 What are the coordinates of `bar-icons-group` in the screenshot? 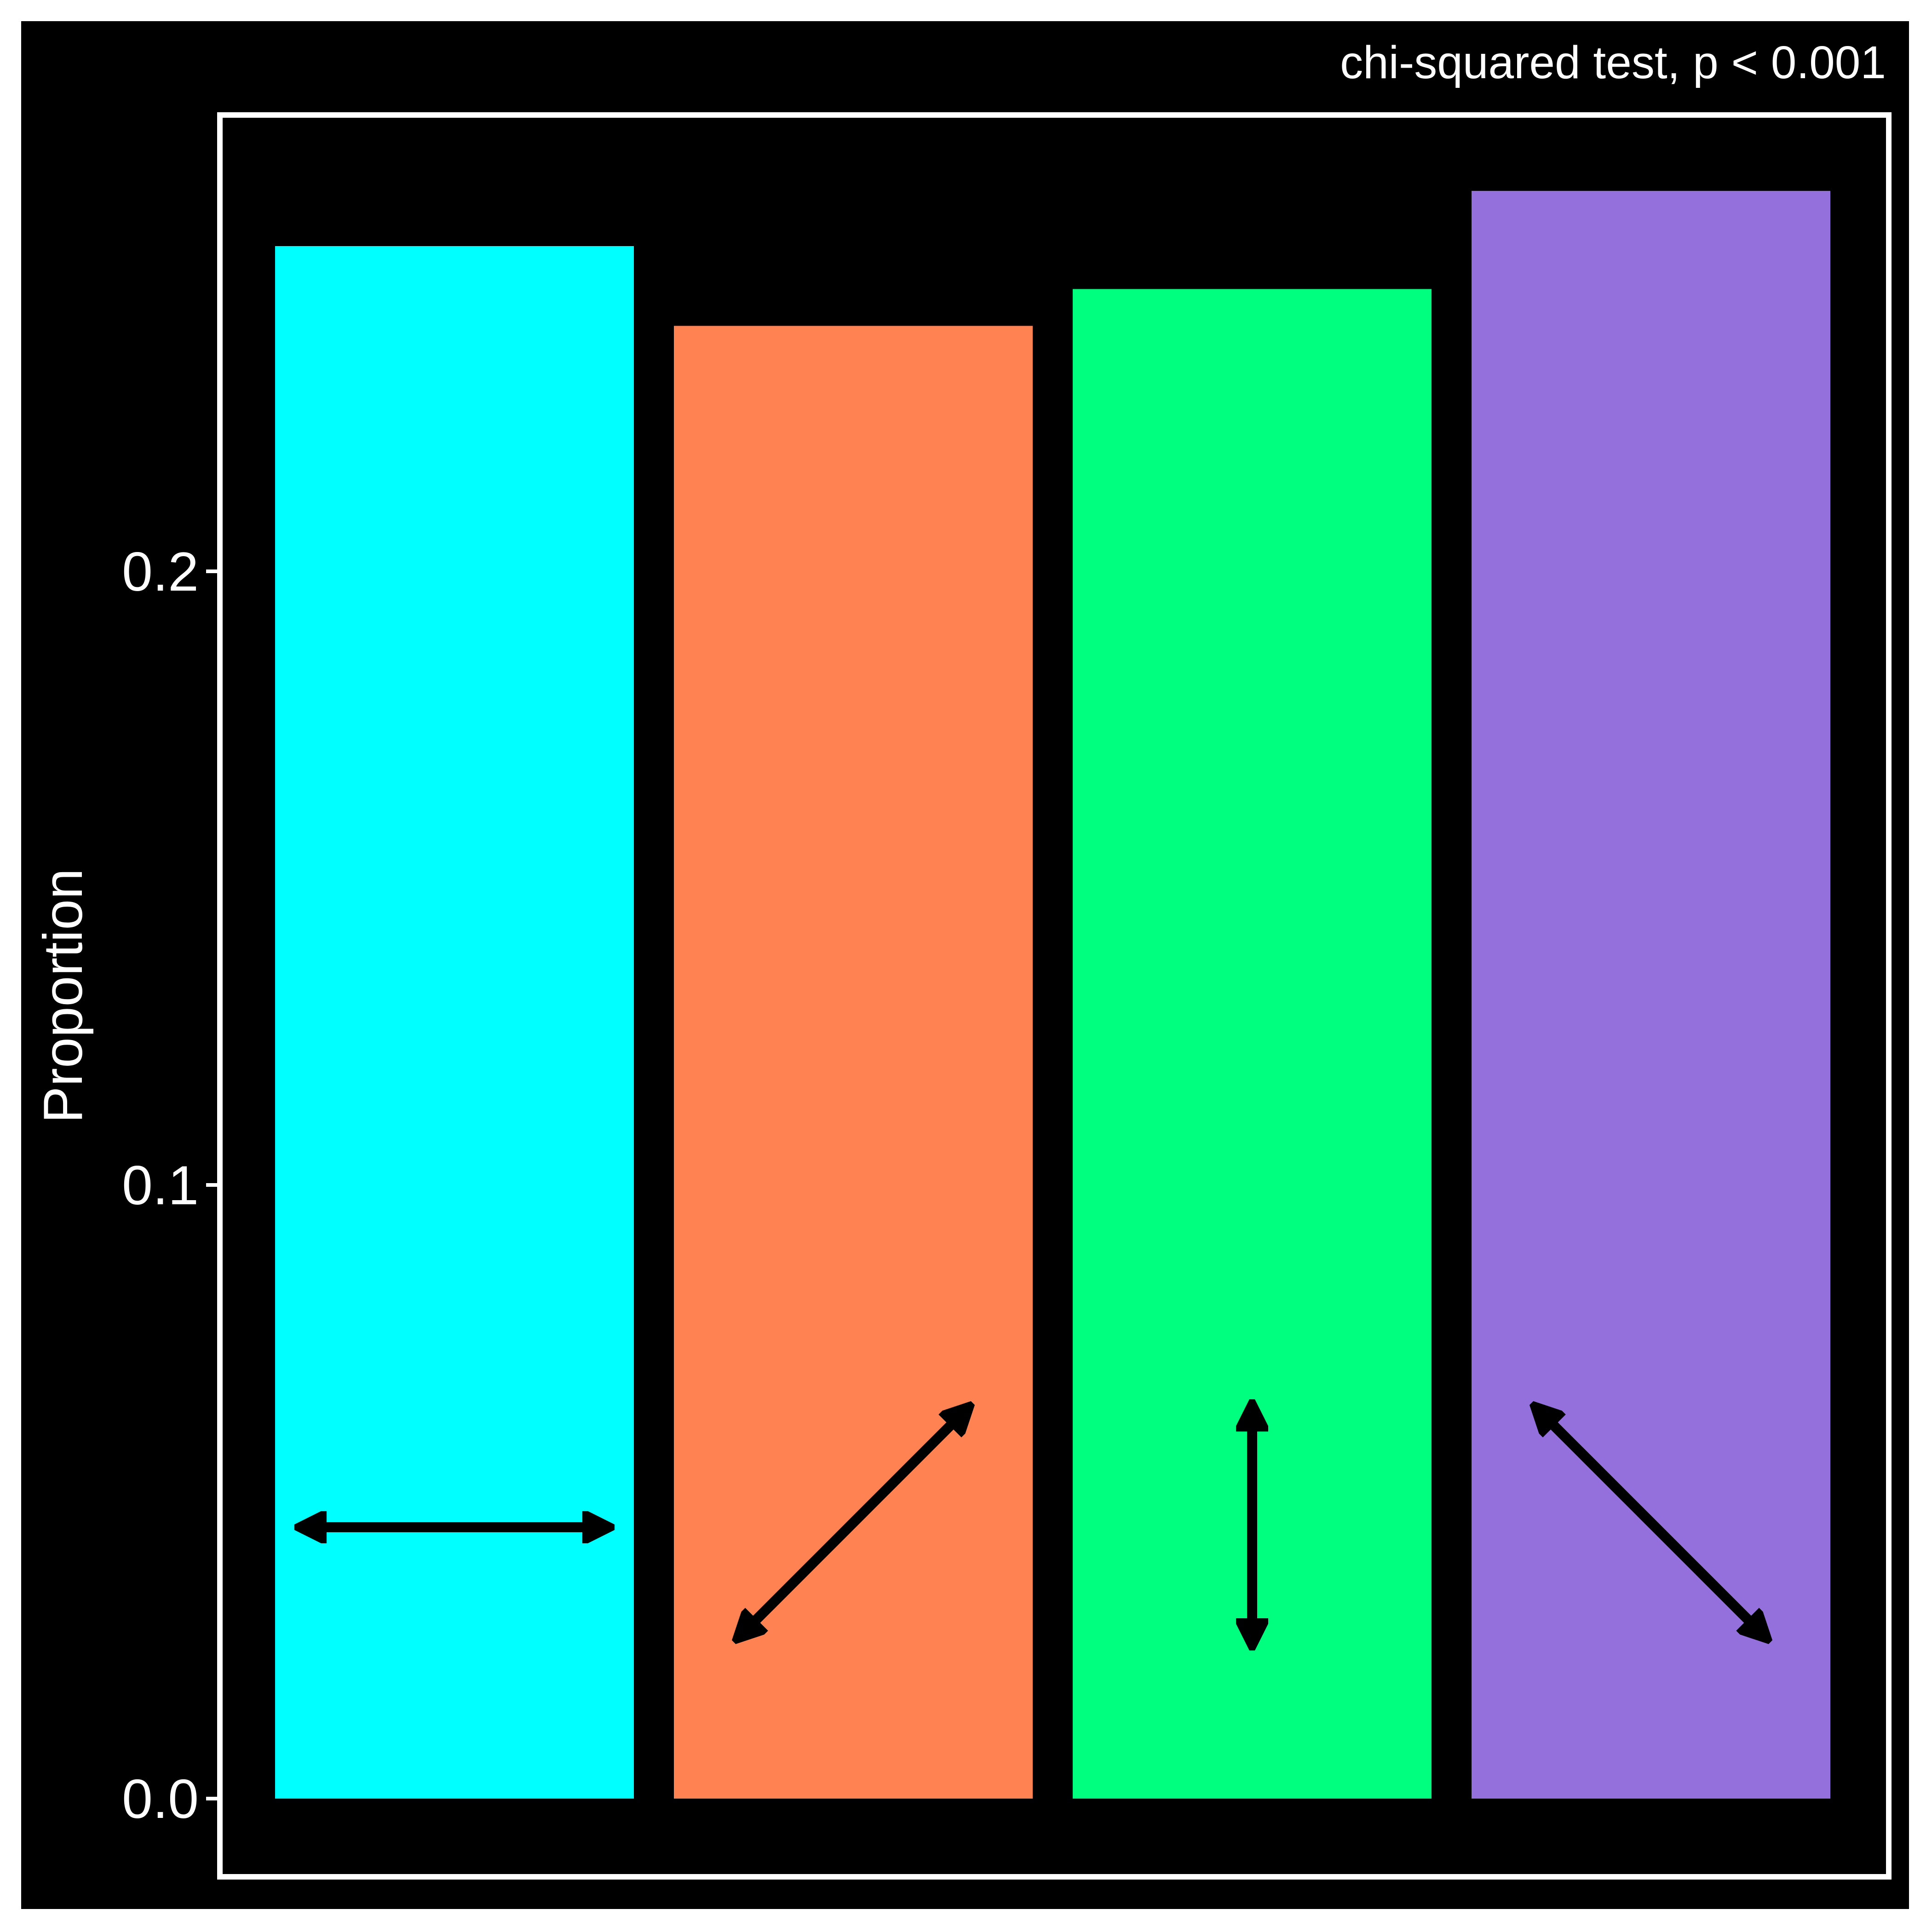 It's located at (1034, 1525).